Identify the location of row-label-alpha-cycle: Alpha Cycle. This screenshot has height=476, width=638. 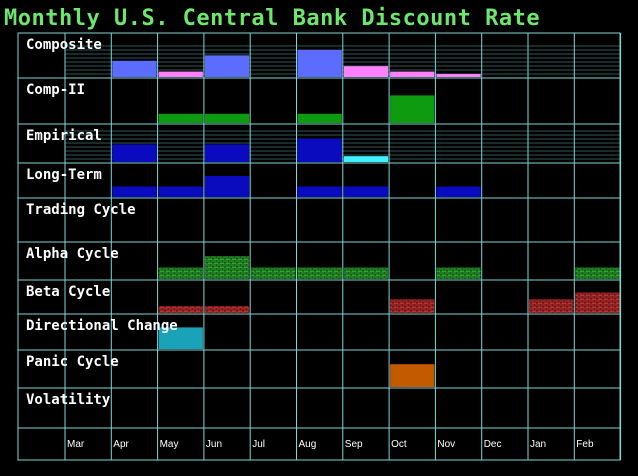
(72, 254).